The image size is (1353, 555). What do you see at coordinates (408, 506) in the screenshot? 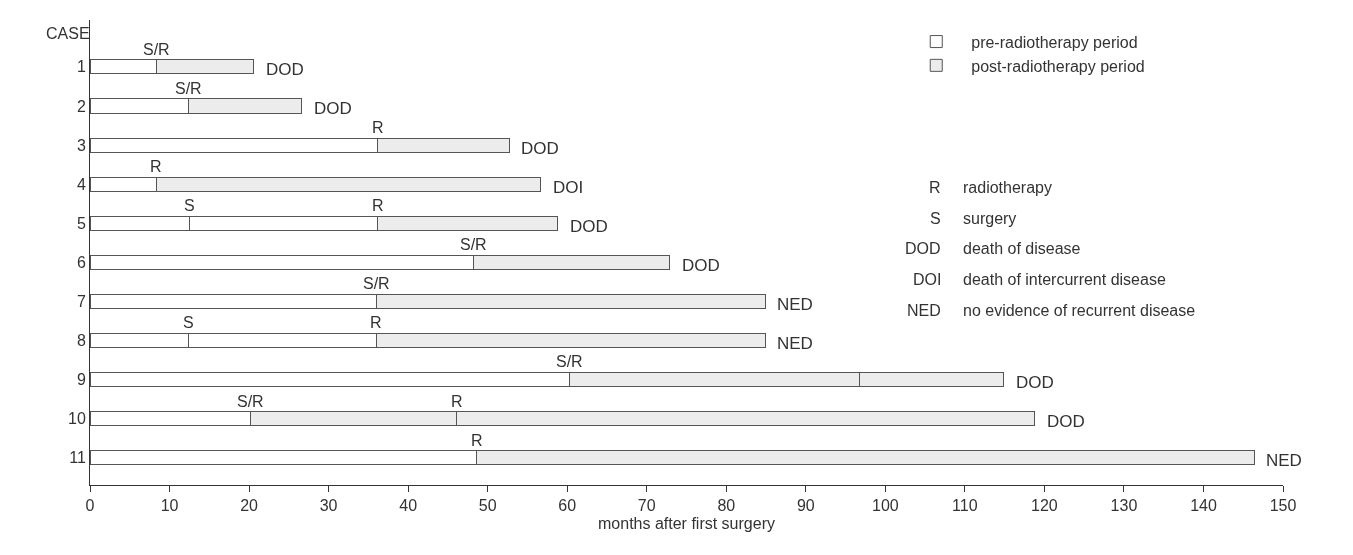
I see `x-tick-label: 40` at bounding box center [408, 506].